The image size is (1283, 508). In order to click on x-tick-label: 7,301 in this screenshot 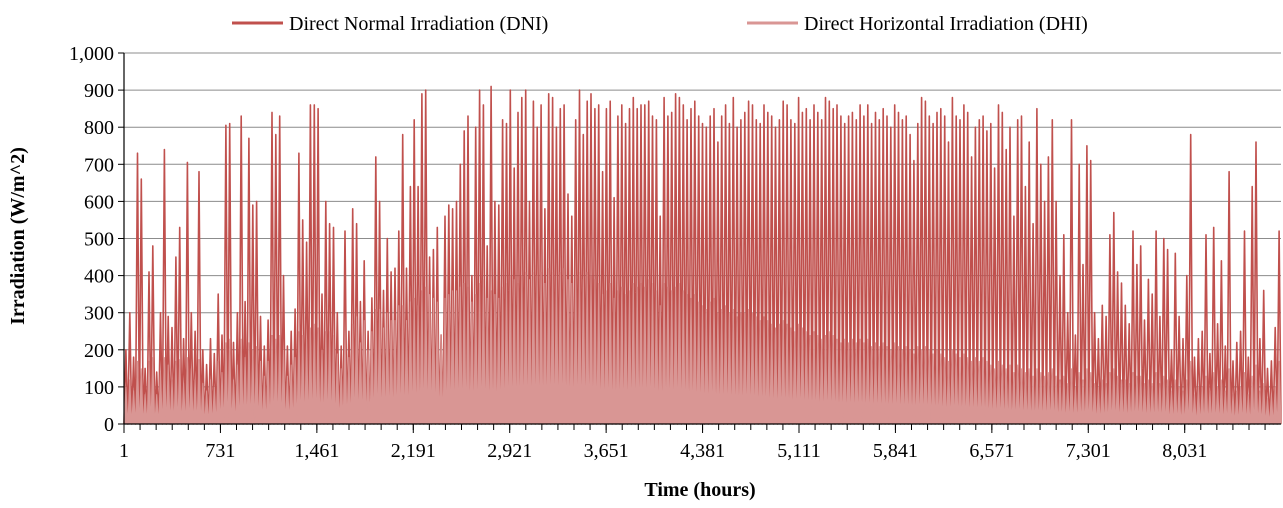, I will do `click(1088, 451)`.